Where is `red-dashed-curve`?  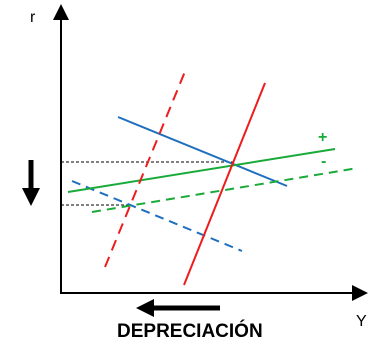
red-dashed-curve is located at coordinates (145, 168).